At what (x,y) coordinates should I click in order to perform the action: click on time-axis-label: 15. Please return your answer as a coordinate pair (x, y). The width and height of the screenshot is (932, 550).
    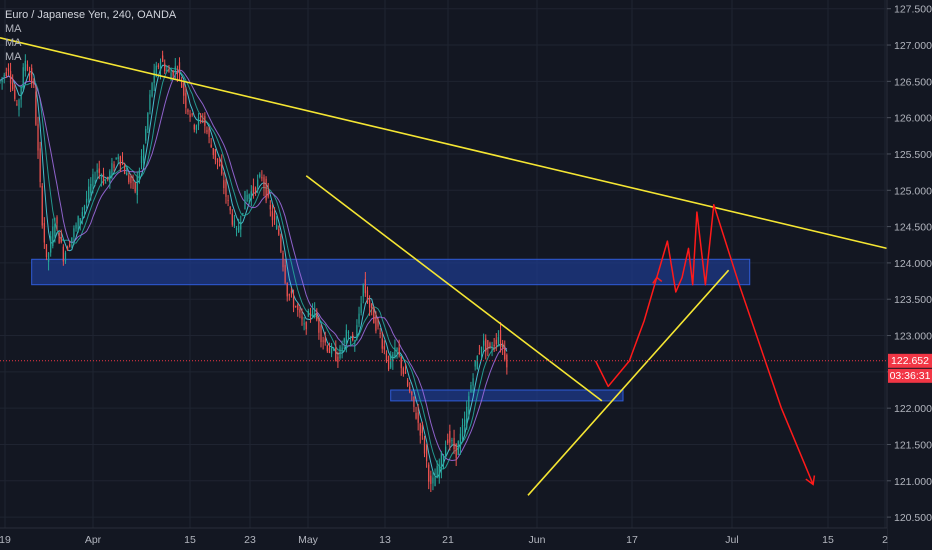
    Looking at the image, I should click on (828, 540).